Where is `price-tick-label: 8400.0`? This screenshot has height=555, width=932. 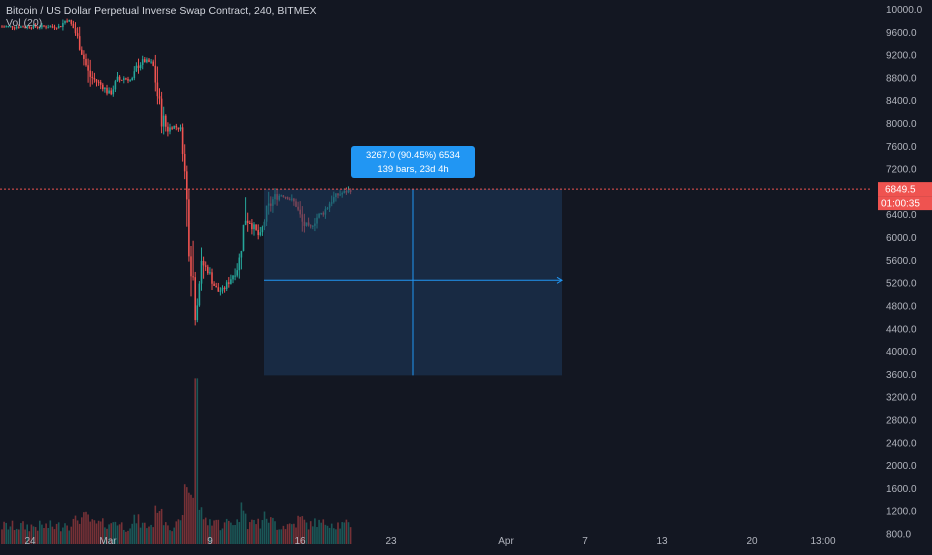 price-tick-label: 8400.0 is located at coordinates (901, 101).